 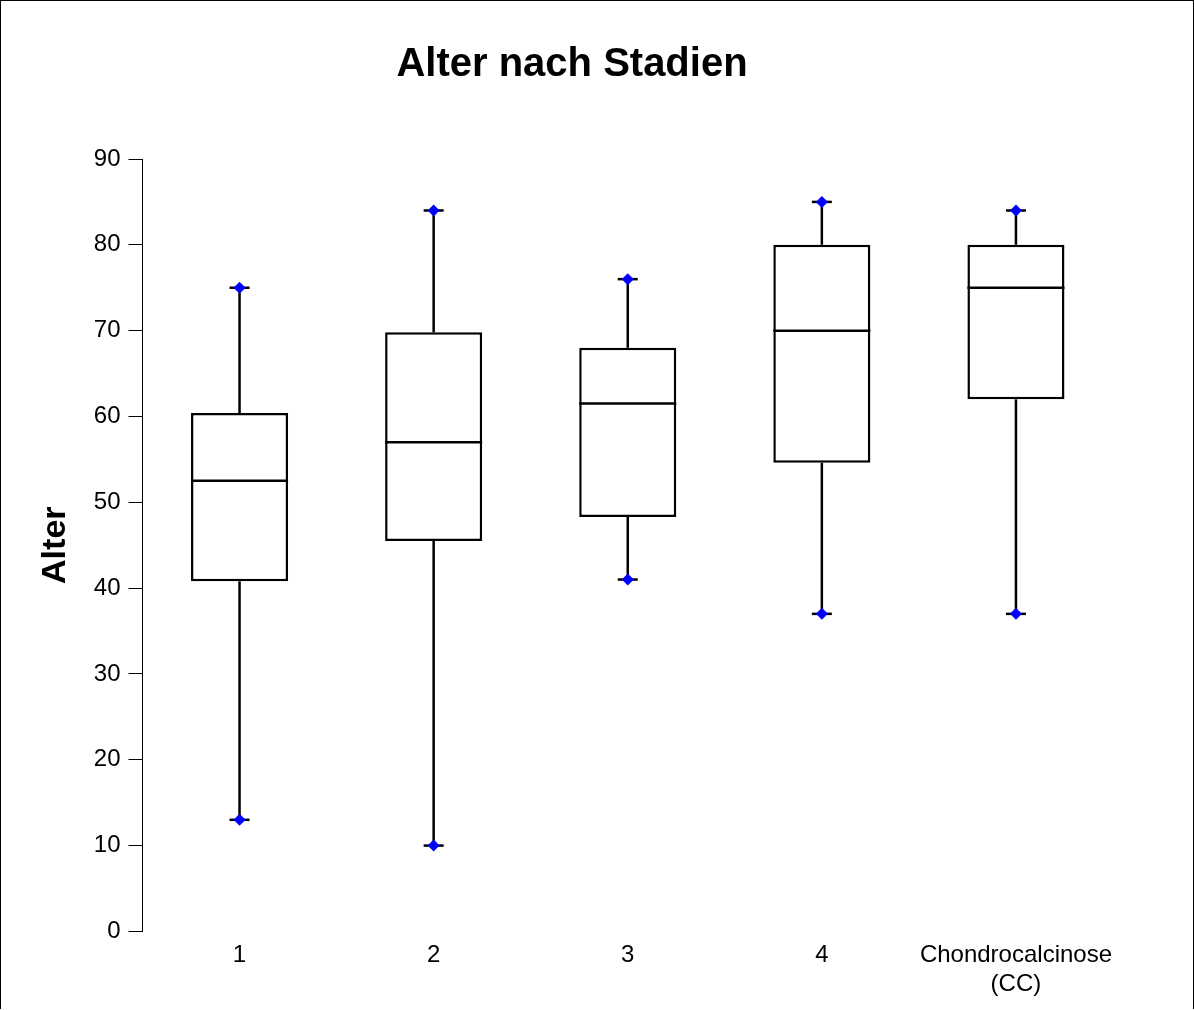 I want to click on y-tick-label: 20, so click(x=107, y=758).